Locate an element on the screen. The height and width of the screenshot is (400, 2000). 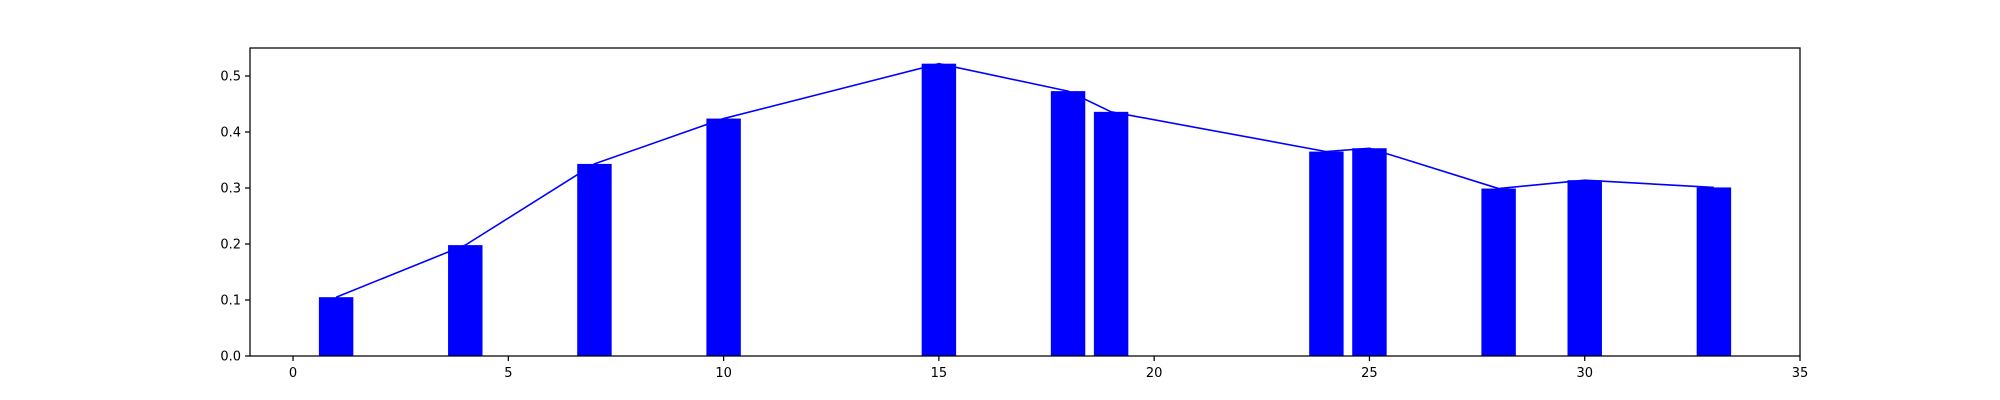
y-tick-label: 0.4 is located at coordinates (230, 133).